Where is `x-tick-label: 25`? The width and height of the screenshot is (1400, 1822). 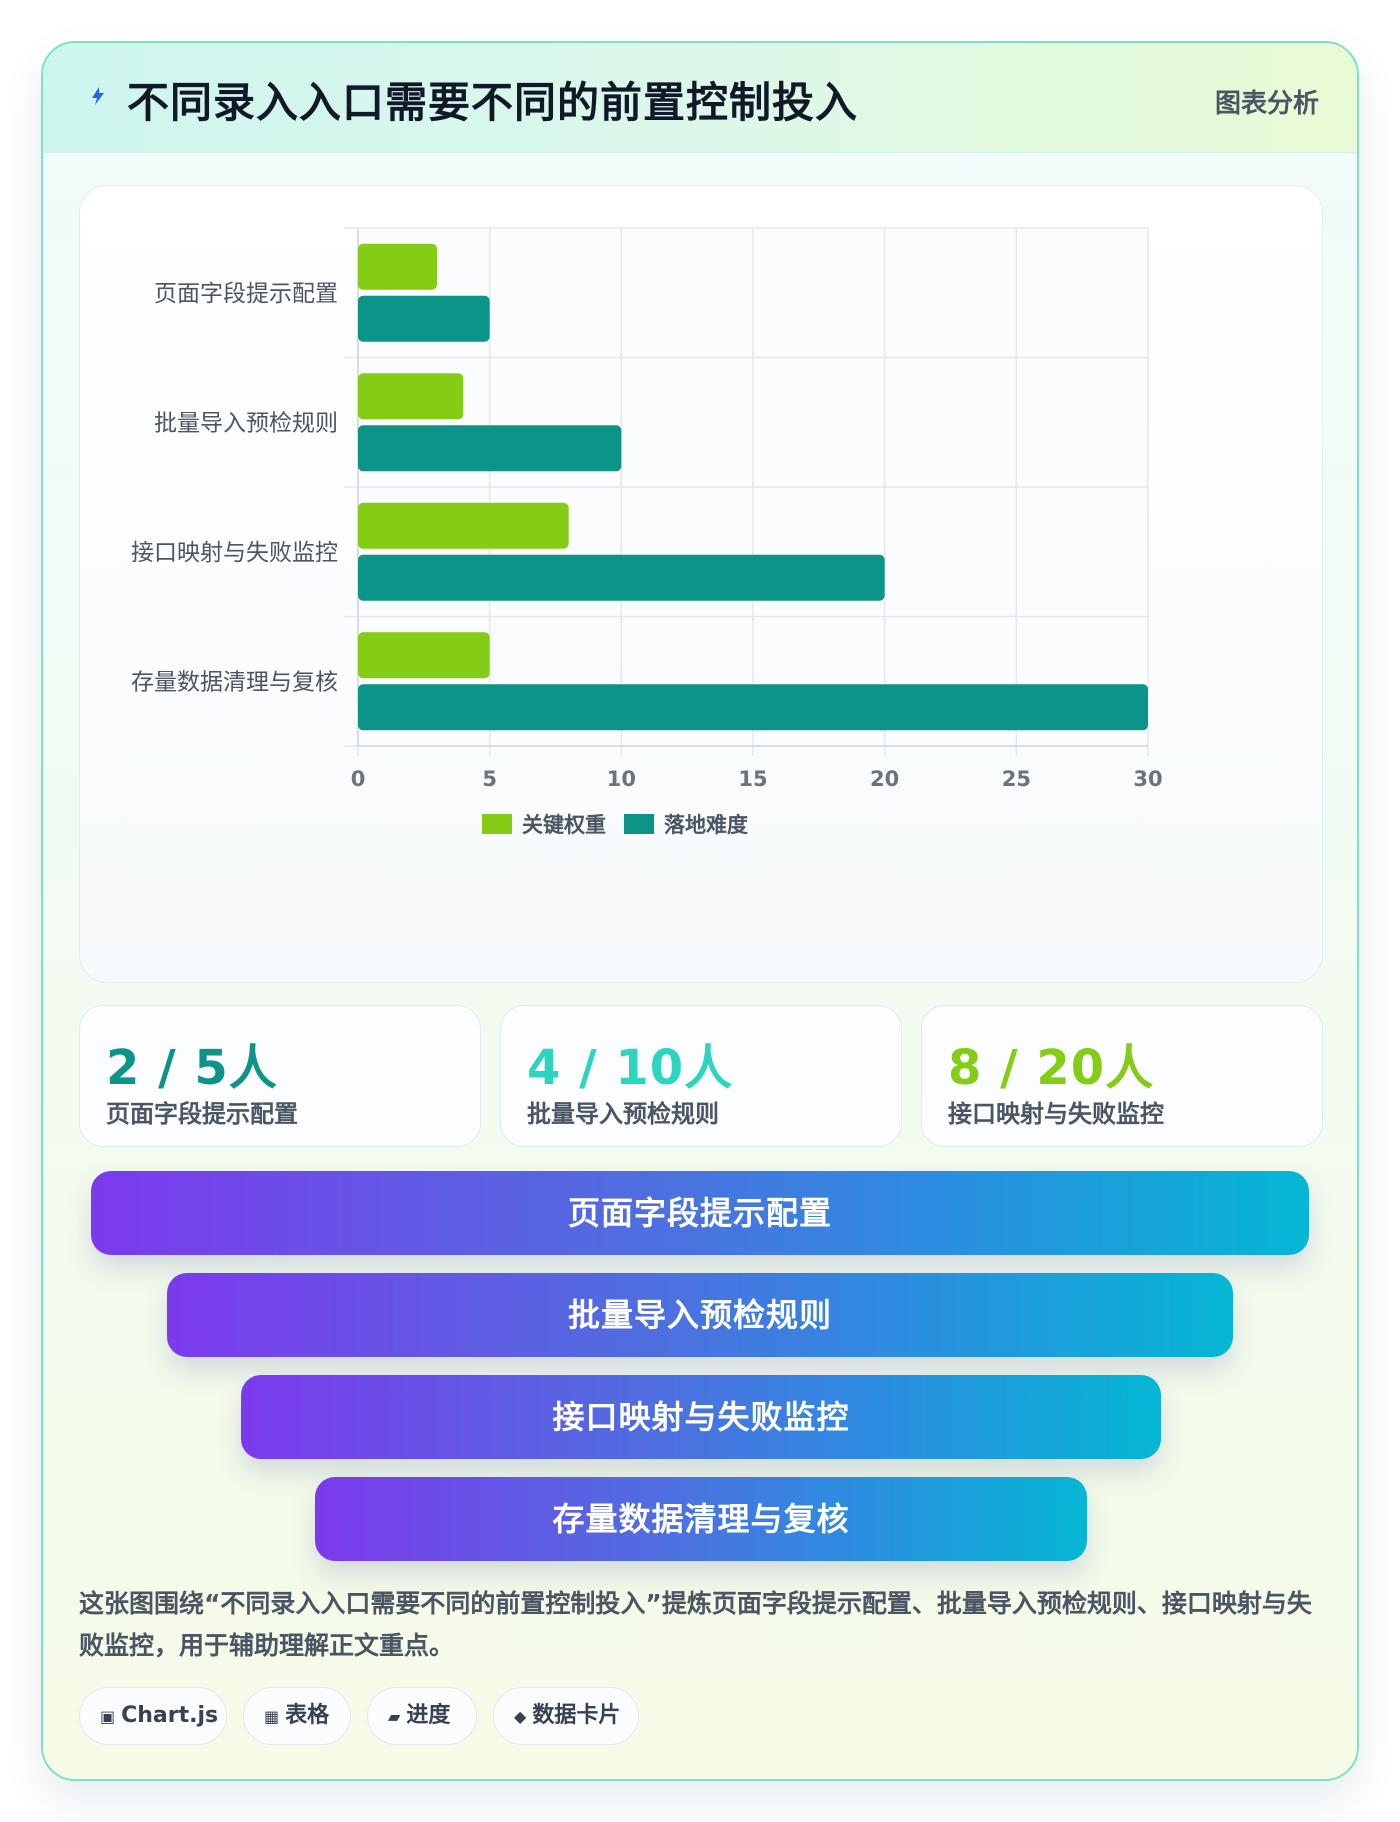
x-tick-label: 25 is located at coordinates (1016, 779).